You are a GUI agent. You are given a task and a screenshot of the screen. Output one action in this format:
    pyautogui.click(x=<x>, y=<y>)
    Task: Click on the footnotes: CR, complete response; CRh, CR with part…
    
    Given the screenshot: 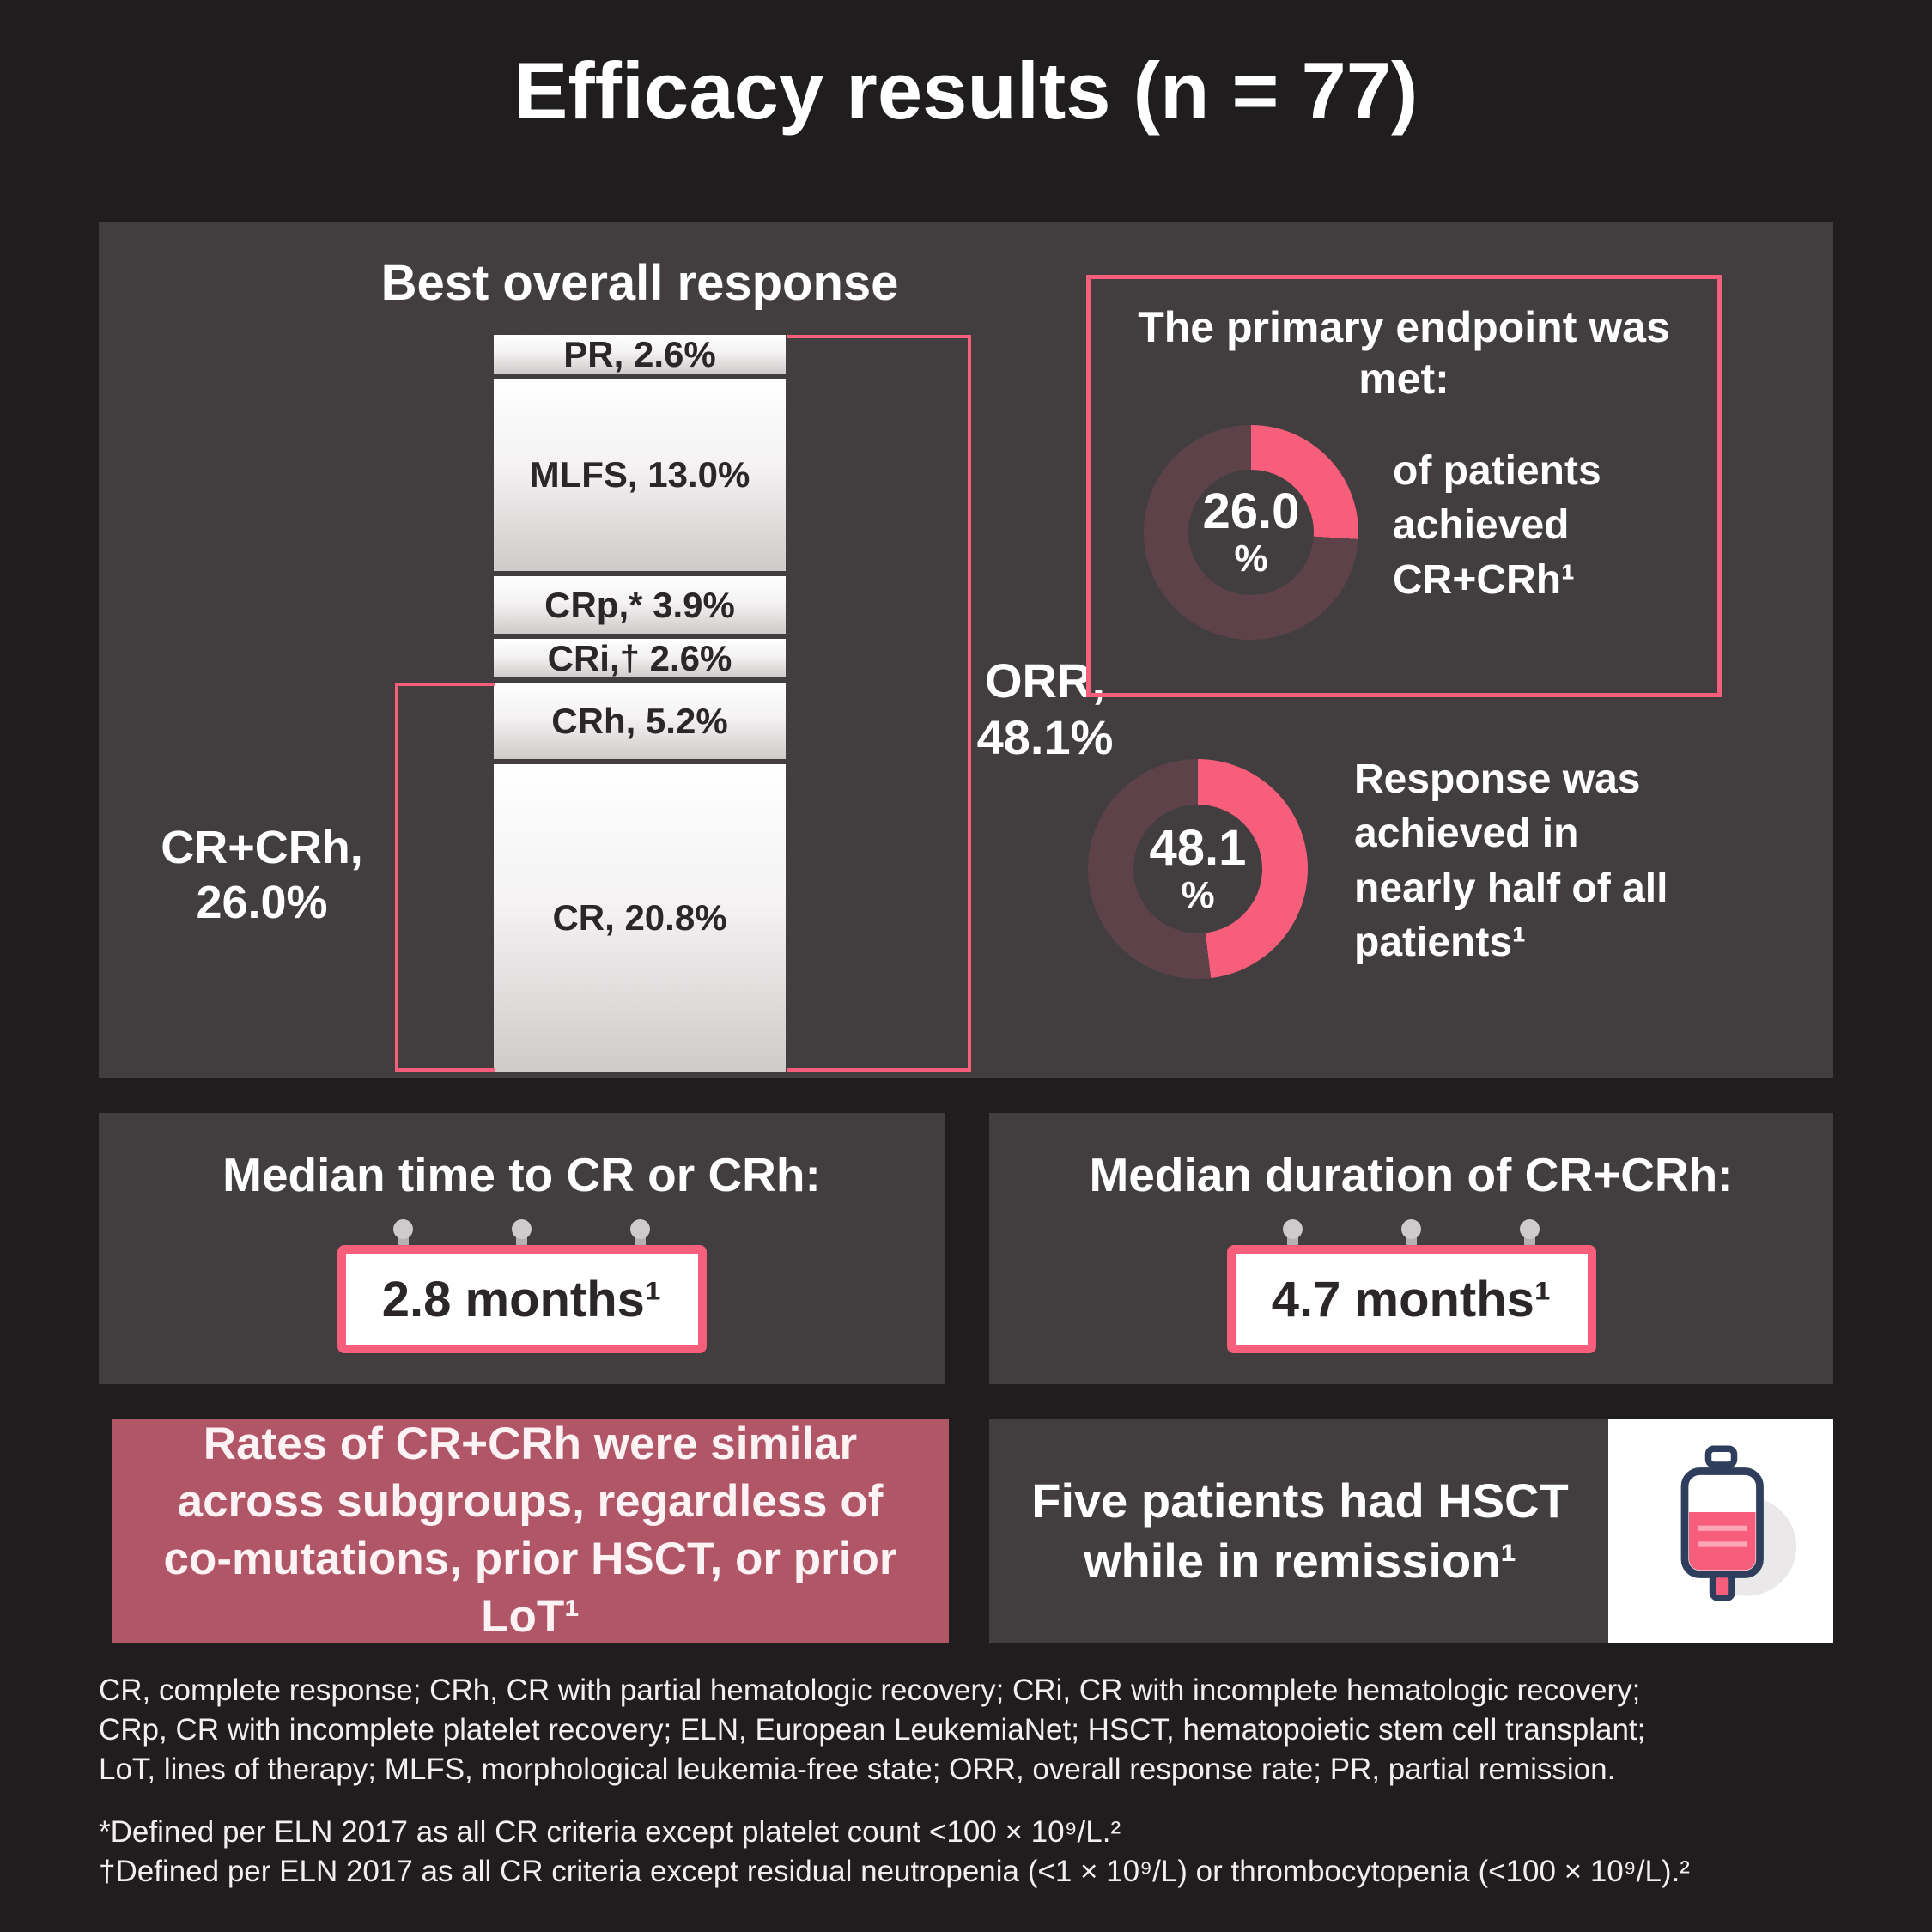 What is the action you would take?
    pyautogui.click(x=974, y=1782)
    